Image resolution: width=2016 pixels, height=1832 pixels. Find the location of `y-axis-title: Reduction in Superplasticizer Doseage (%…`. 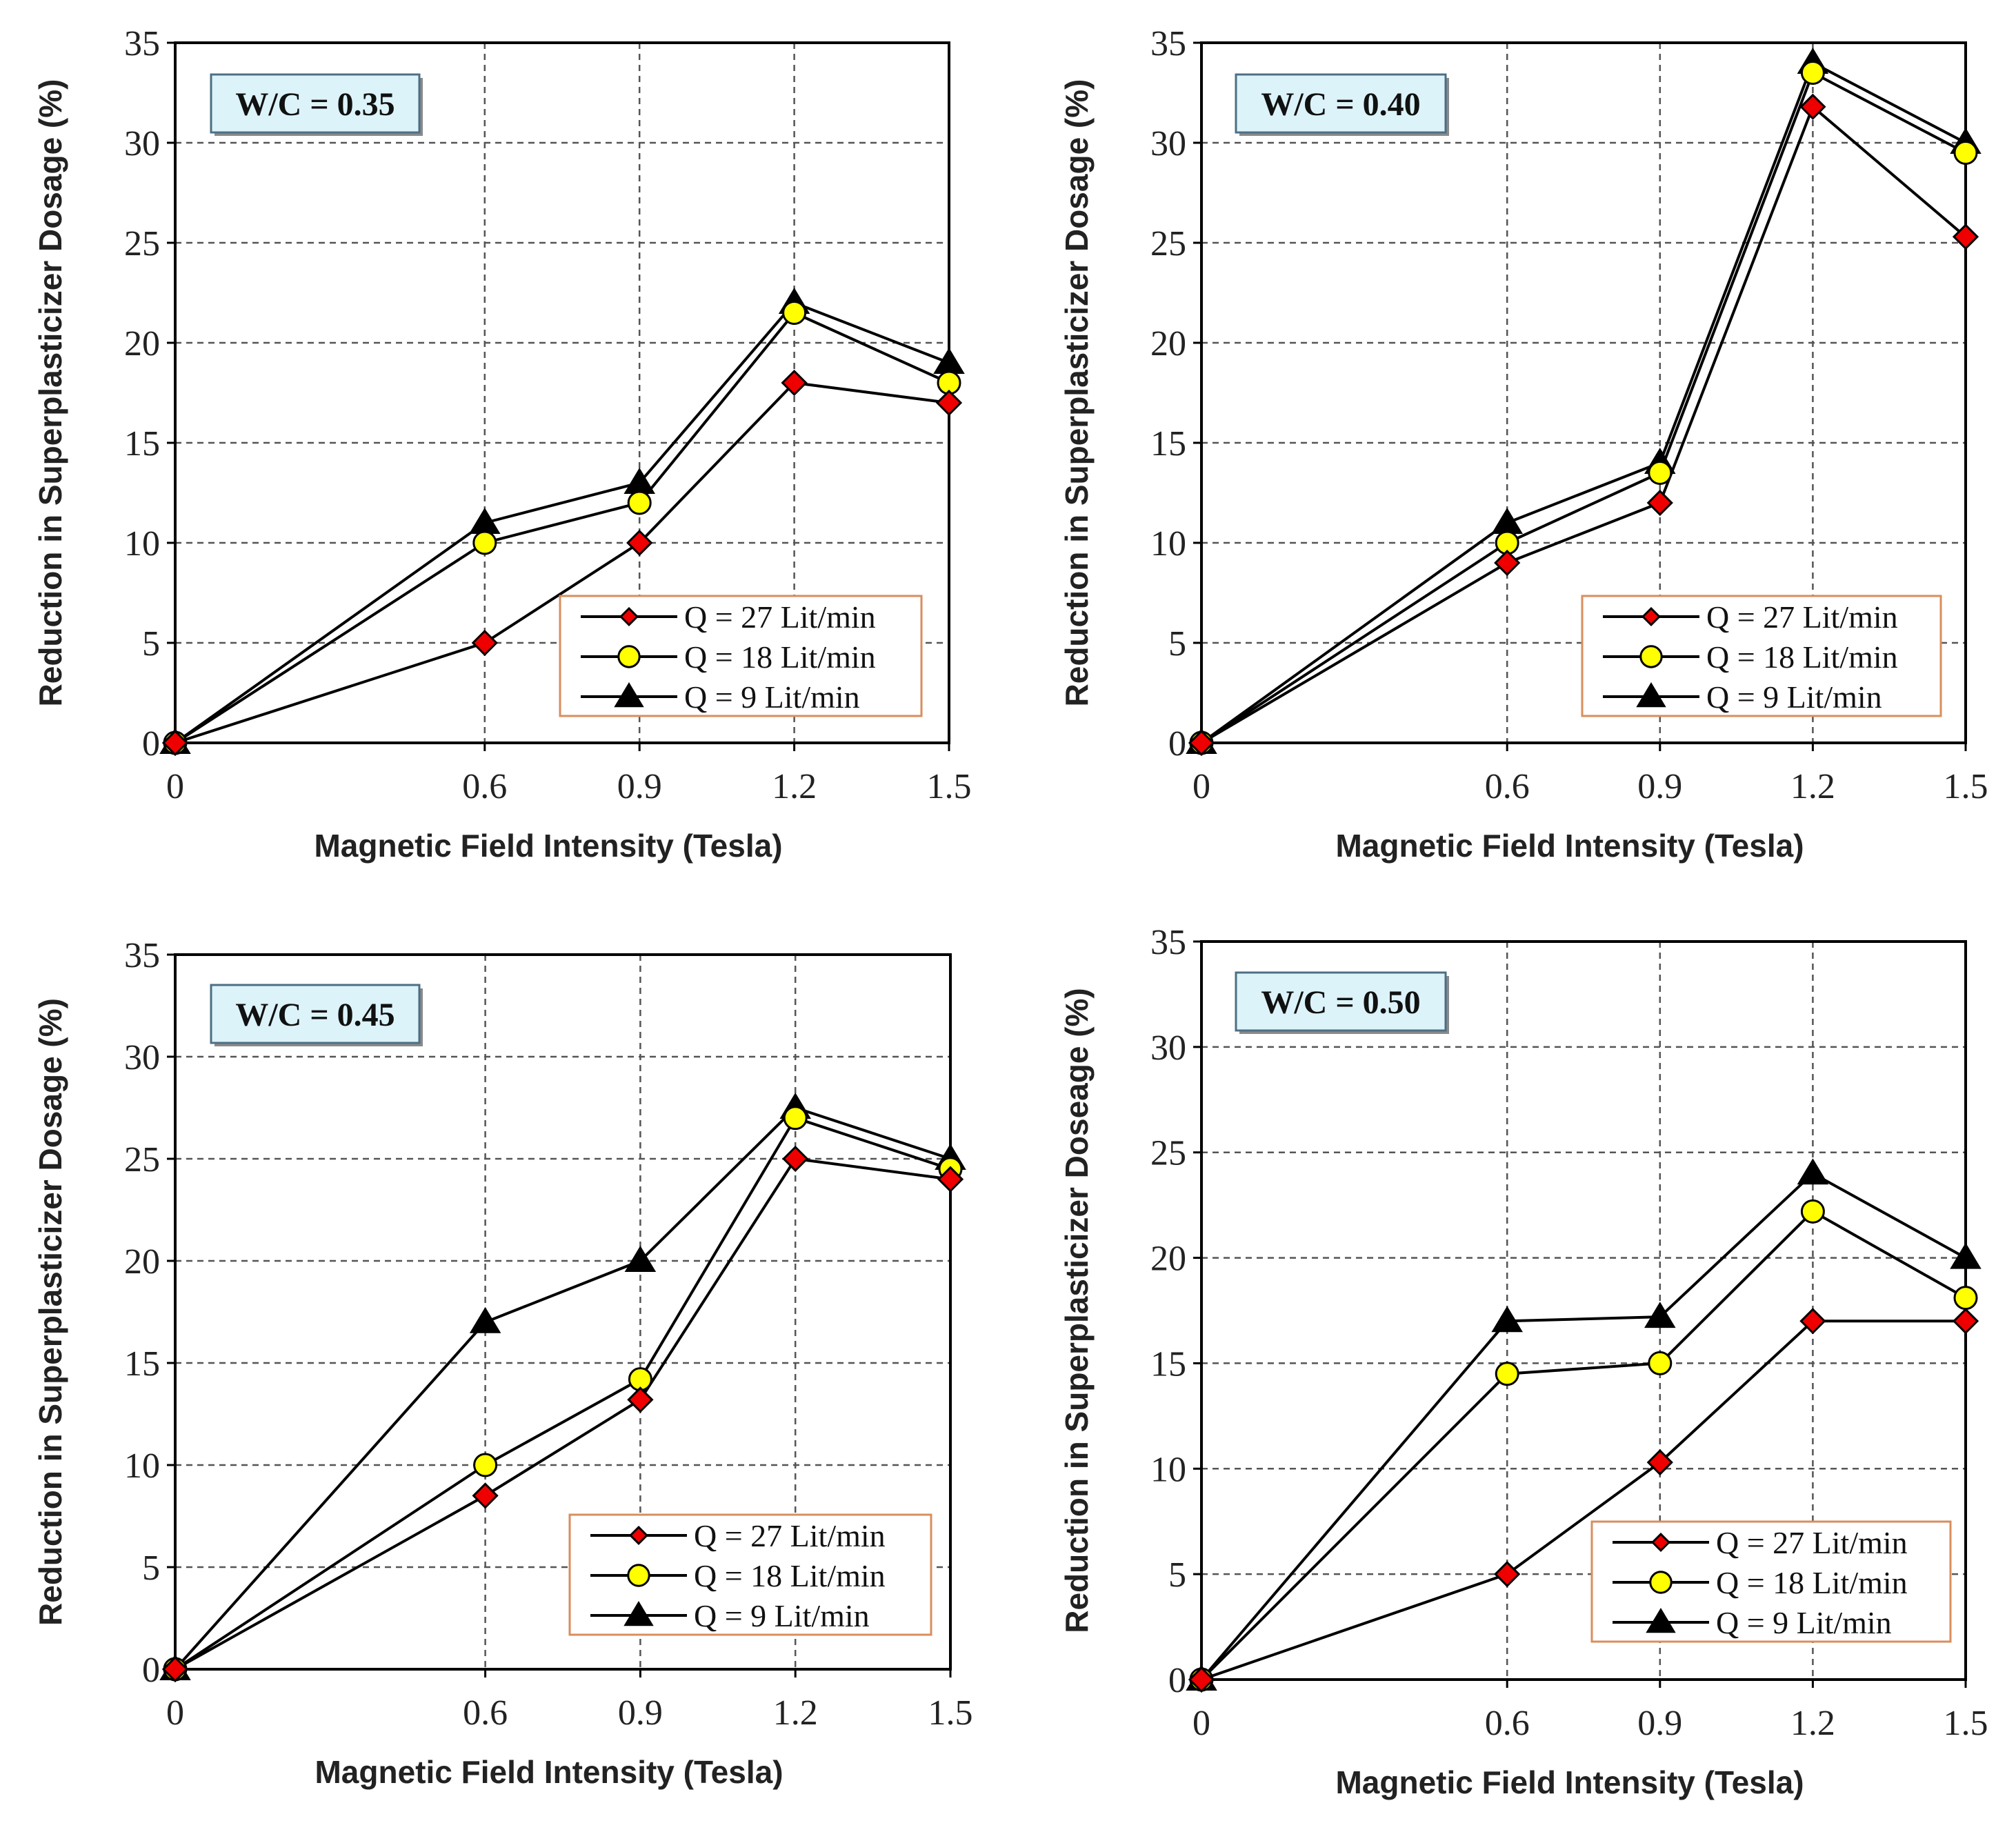

y-axis-title: Reduction in Superplasticizer Doseage (%… is located at coordinates (1077, 1310).